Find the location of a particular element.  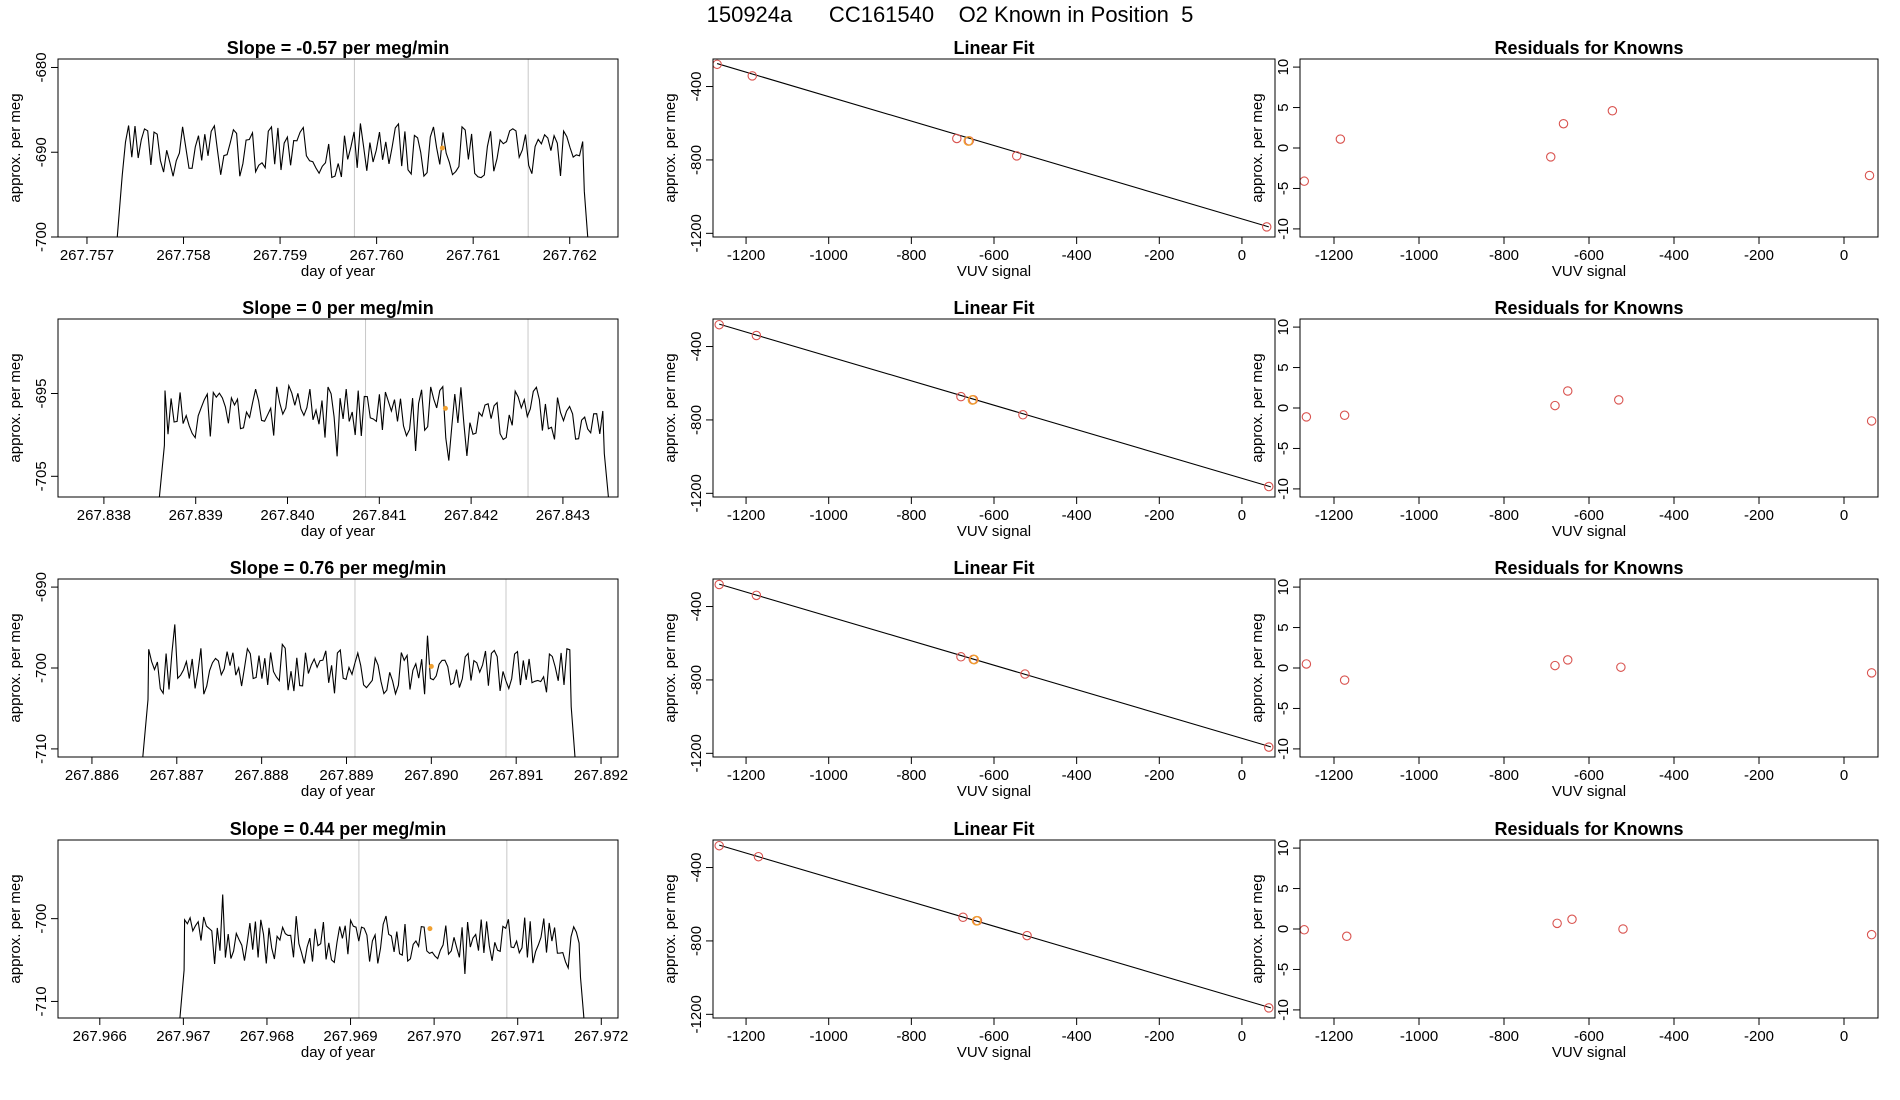

fit-line is located at coordinates (995, 405).